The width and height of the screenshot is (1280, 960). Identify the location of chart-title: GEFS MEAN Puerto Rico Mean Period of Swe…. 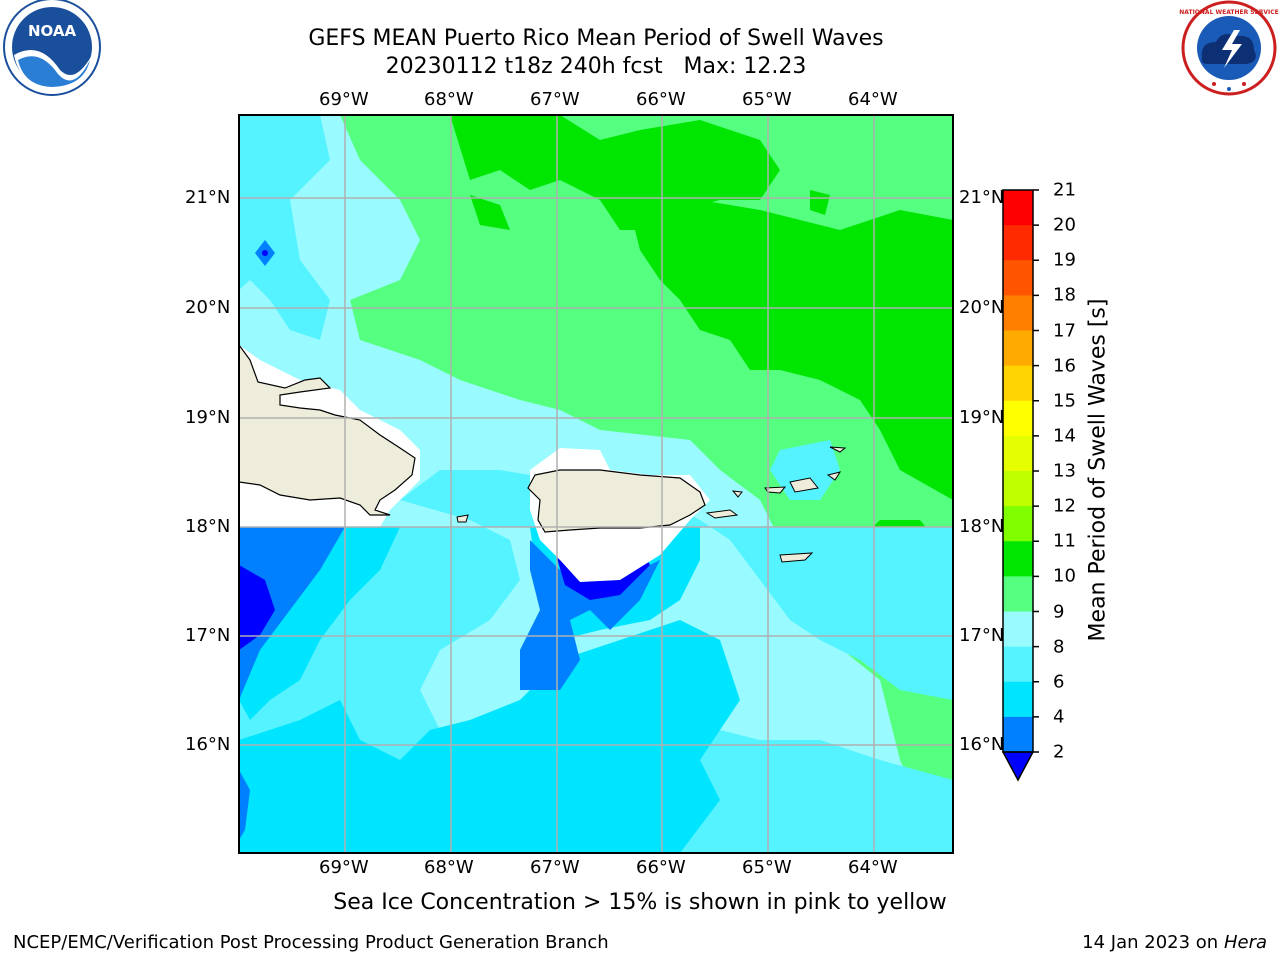
(596, 38).